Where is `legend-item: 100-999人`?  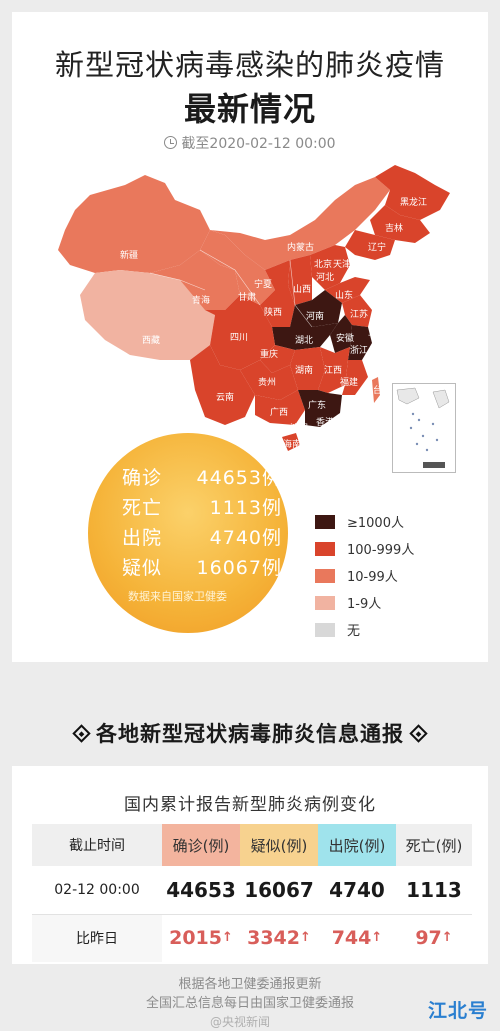
legend-item: 100-999人 is located at coordinates (364, 548).